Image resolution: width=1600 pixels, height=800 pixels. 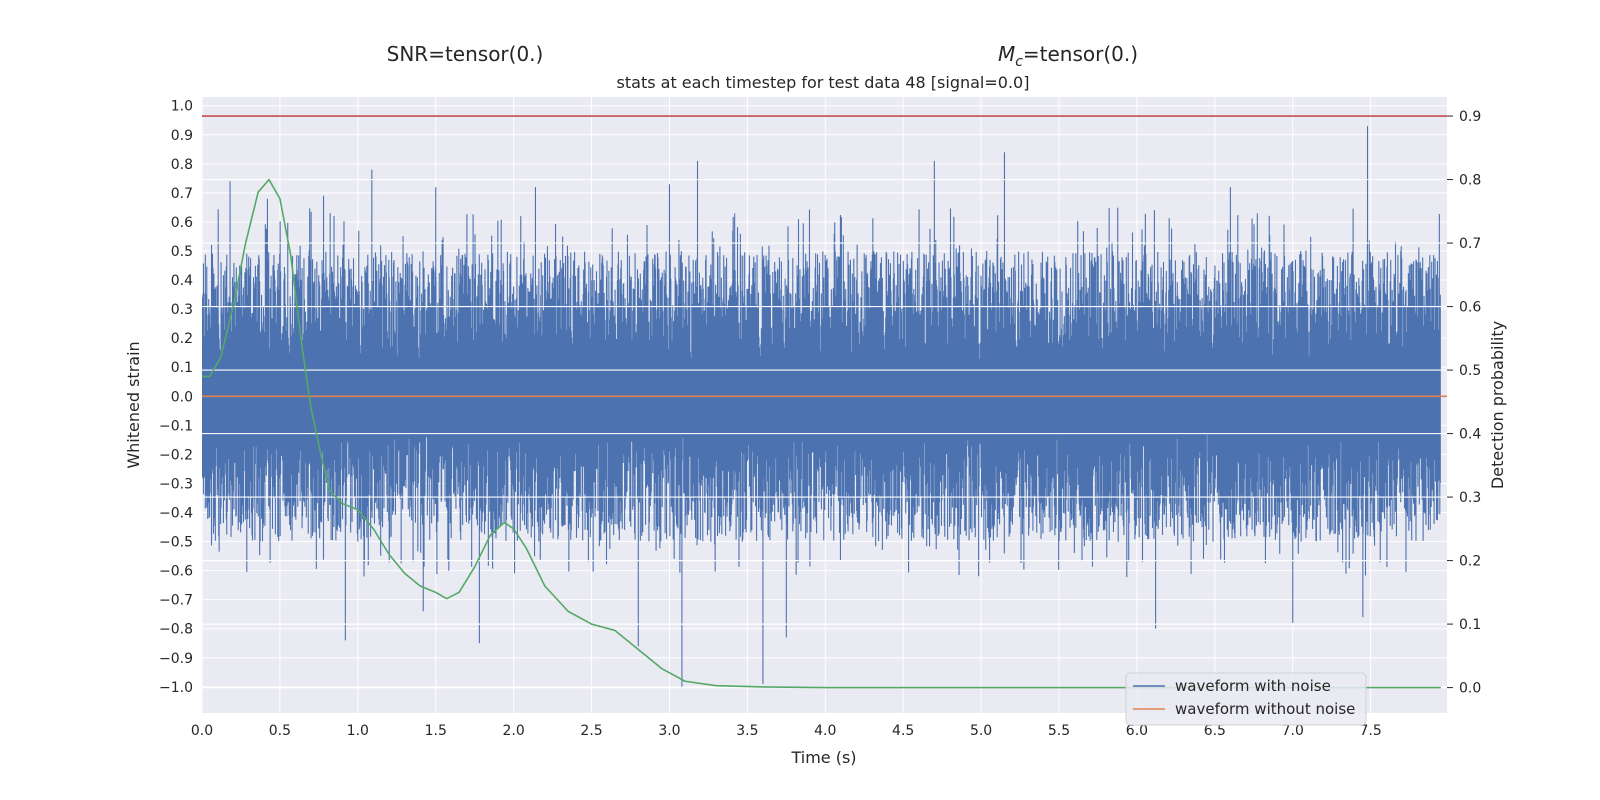 What do you see at coordinates (1470, 308) in the screenshot?
I see `y-right-tick-label: 0.6` at bounding box center [1470, 308].